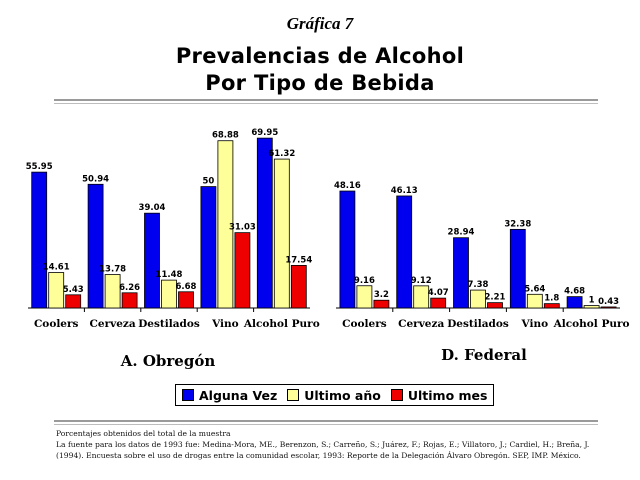  Describe the element at coordinates (225, 324) in the screenshot. I see `chart-1-category-label: Vino` at that location.